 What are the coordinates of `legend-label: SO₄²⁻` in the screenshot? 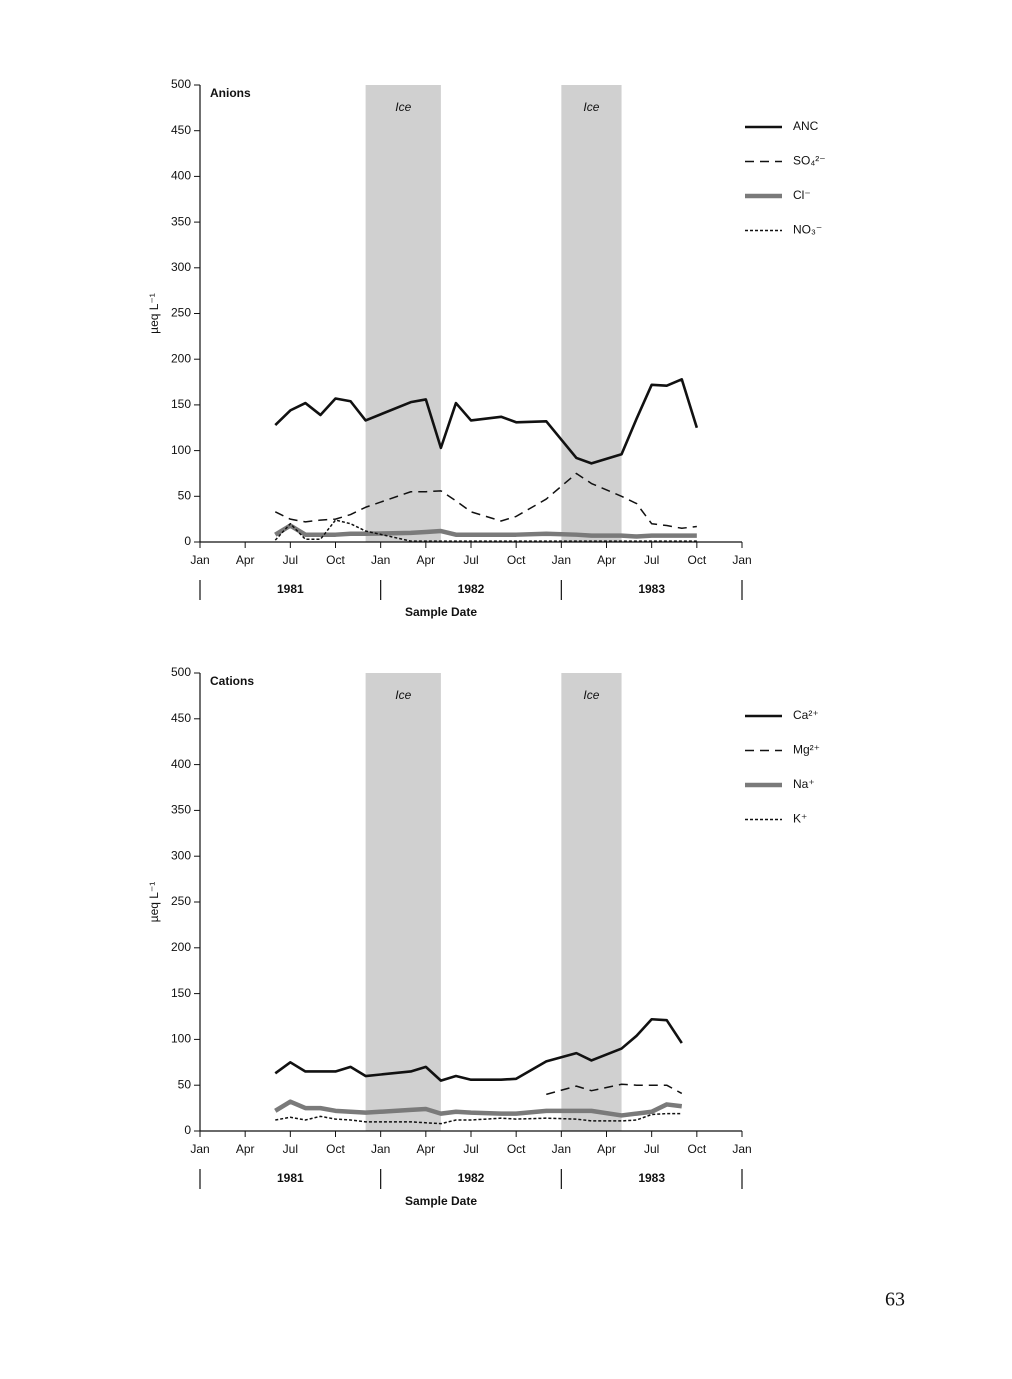 It's located at (809, 161).